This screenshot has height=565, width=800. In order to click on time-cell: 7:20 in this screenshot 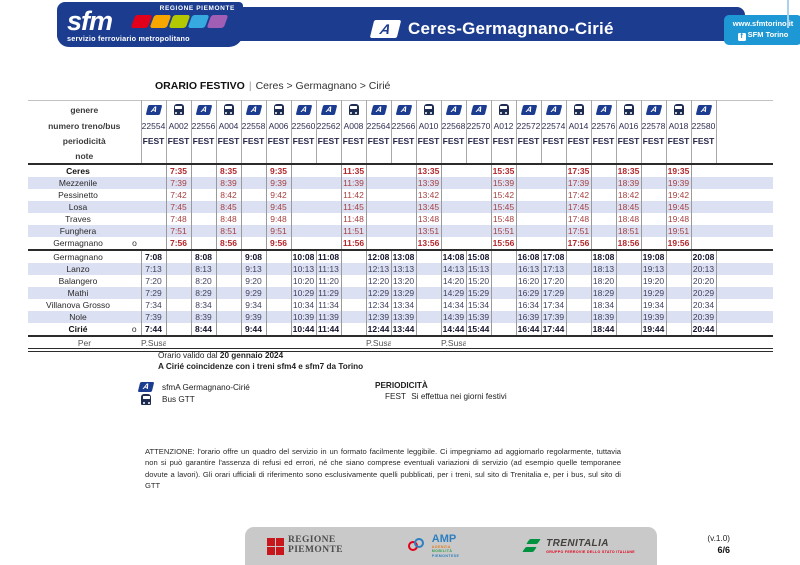, I will do `click(153, 281)`.